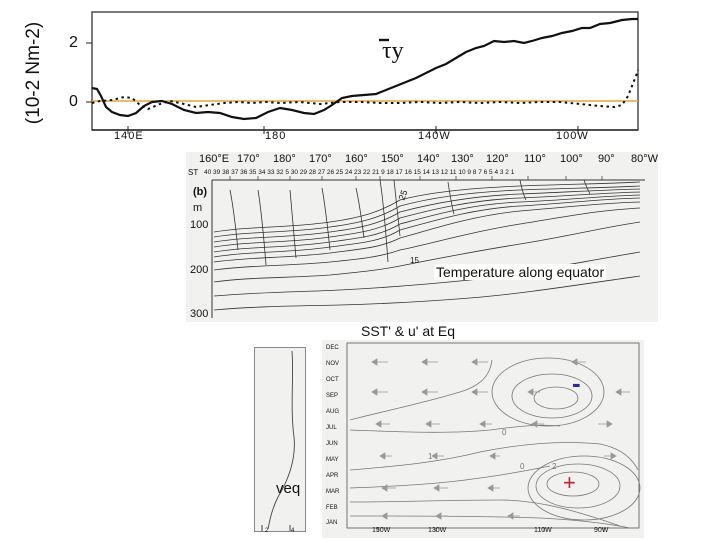  Describe the element at coordinates (332, 460) in the screenshot. I see `month-label: MAY` at that location.